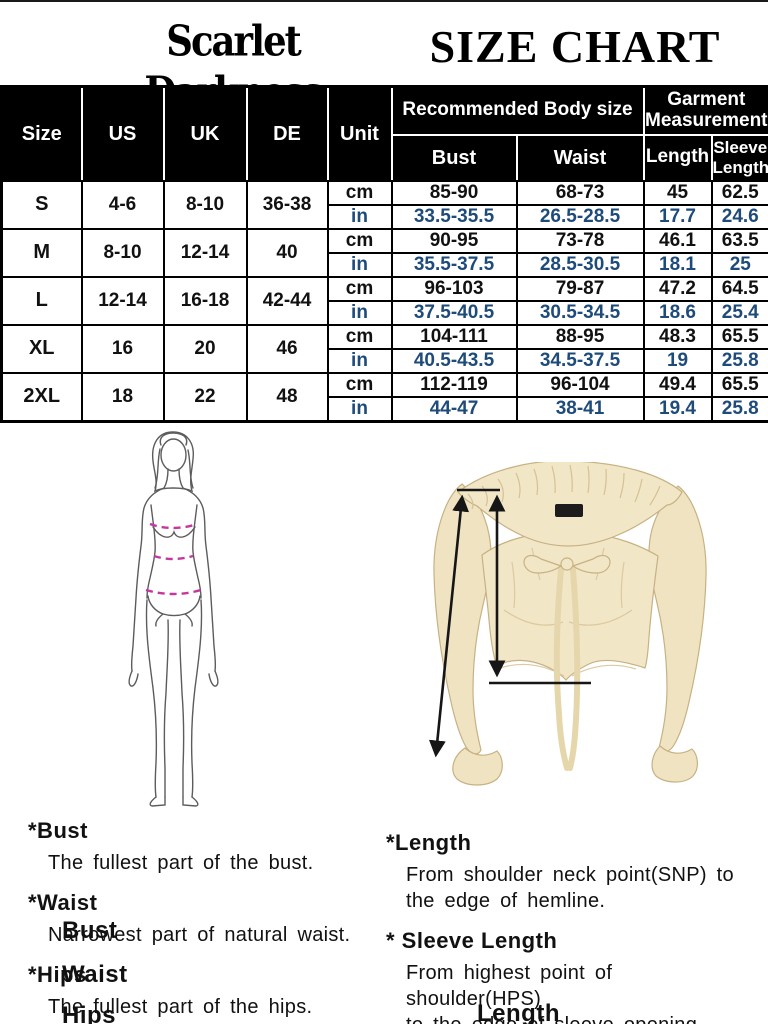  Describe the element at coordinates (384, 1) in the screenshot. I see `top-border-line` at that location.